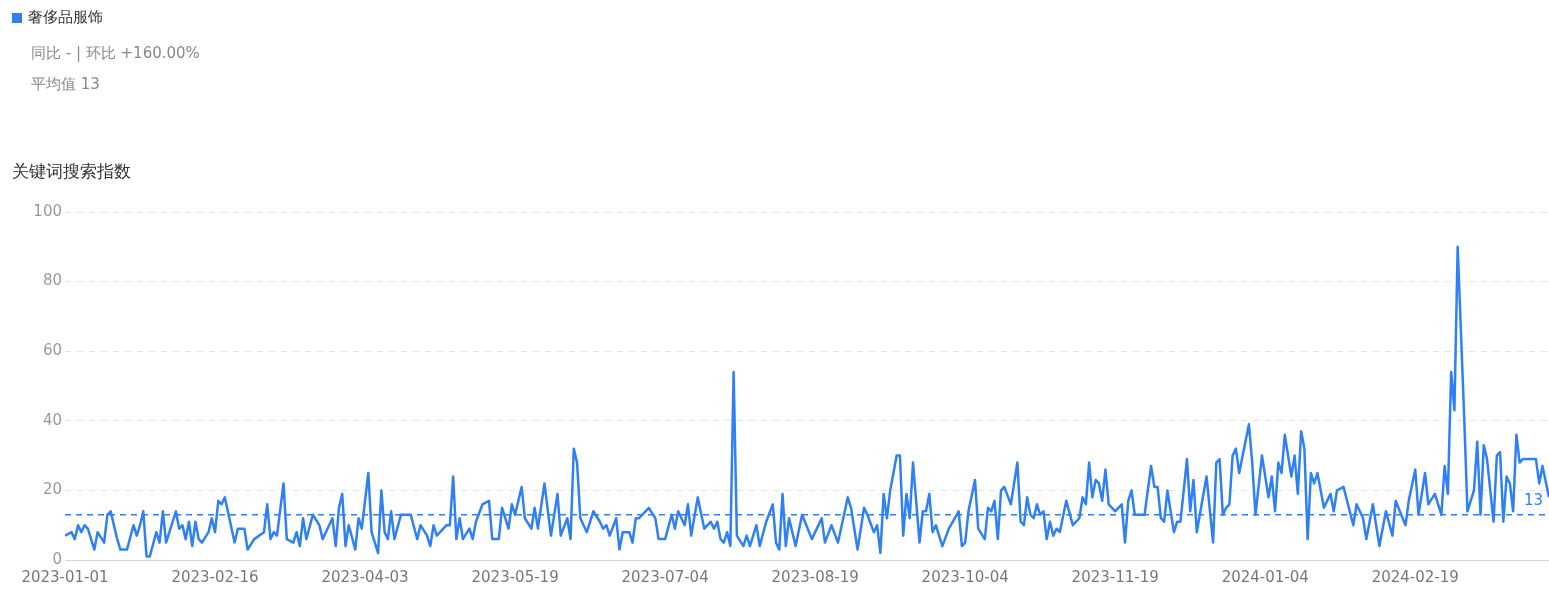  Describe the element at coordinates (115, 53) in the screenshot. I see `text: 同比 - | 环比 +160.00%` at that location.